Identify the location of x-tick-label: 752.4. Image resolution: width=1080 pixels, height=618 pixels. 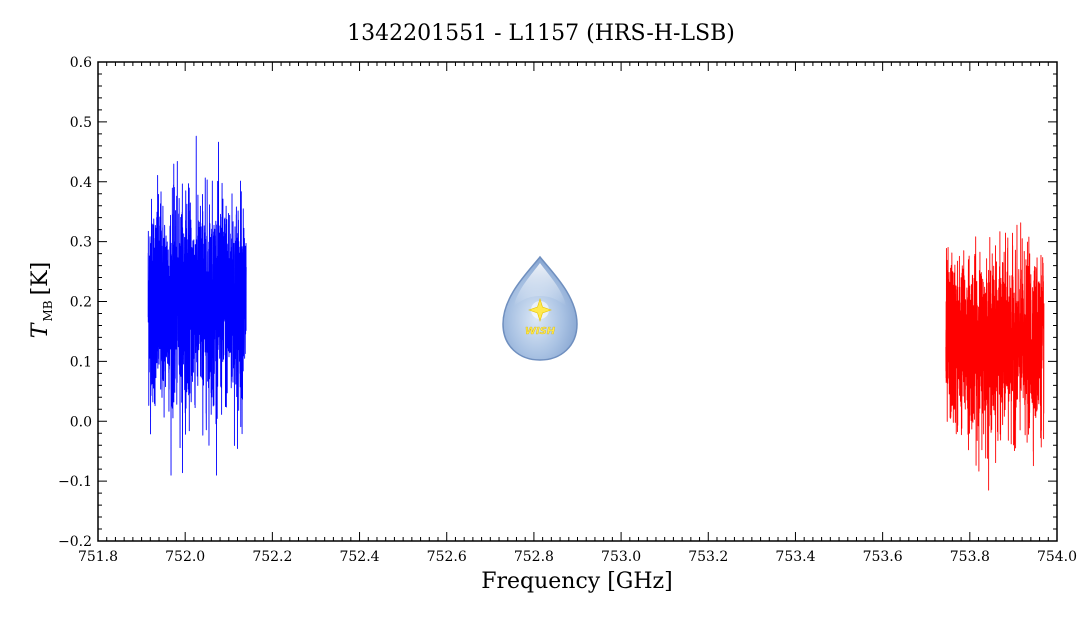
(359, 557).